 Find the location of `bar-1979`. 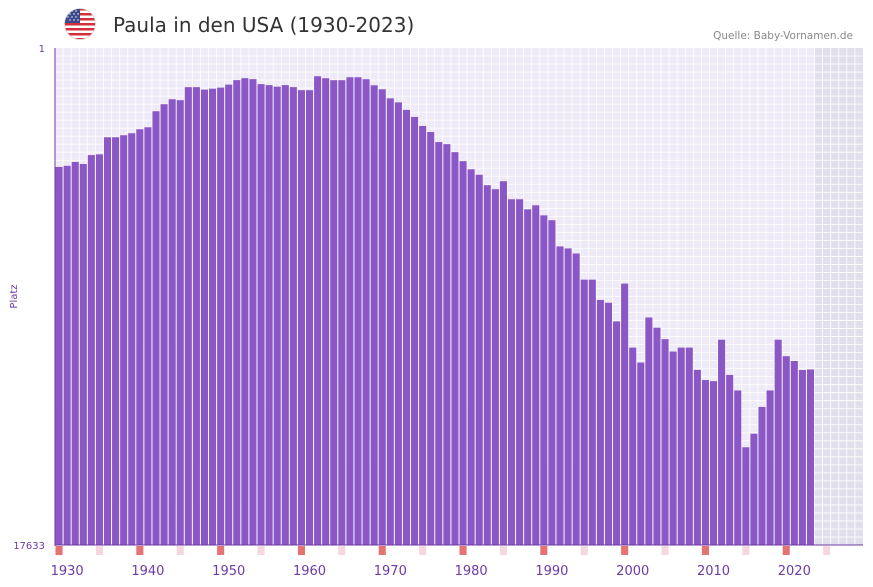

bar-1979 is located at coordinates (463, 353).